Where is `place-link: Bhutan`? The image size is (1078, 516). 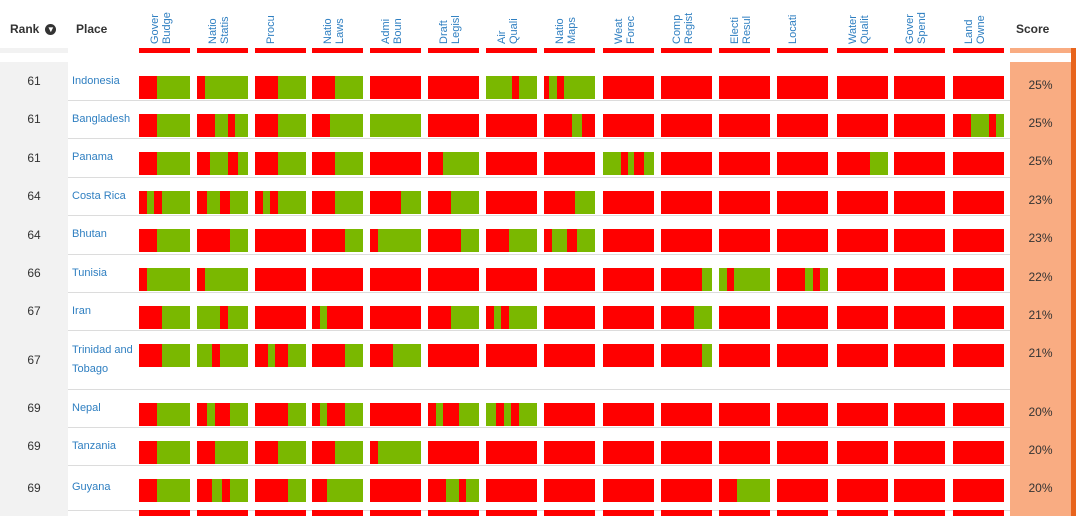 place-link: Bhutan is located at coordinates (89, 234).